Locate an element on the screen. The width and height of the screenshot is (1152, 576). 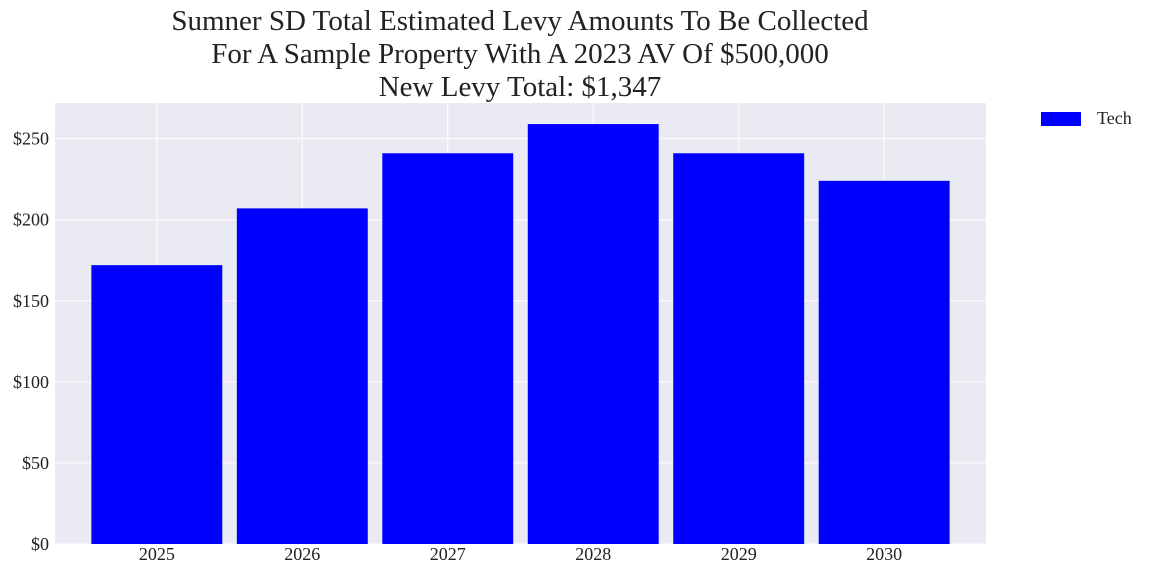
x-tick-label: 2027 is located at coordinates (448, 554).